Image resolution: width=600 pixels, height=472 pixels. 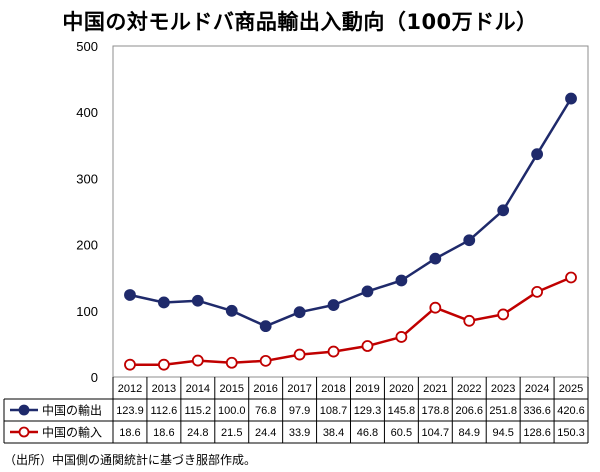 What do you see at coordinates (130, 411) in the screenshot?
I see `data-label: 123.9` at bounding box center [130, 411].